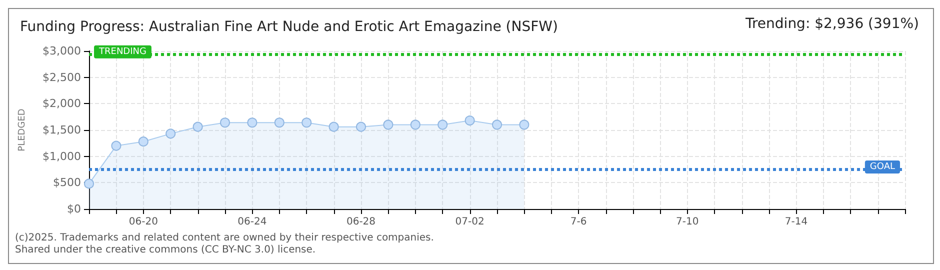 This screenshot has width=940, height=270. Describe the element at coordinates (61, 130) in the screenshot. I see `y-tick-label: $1,500` at that location.